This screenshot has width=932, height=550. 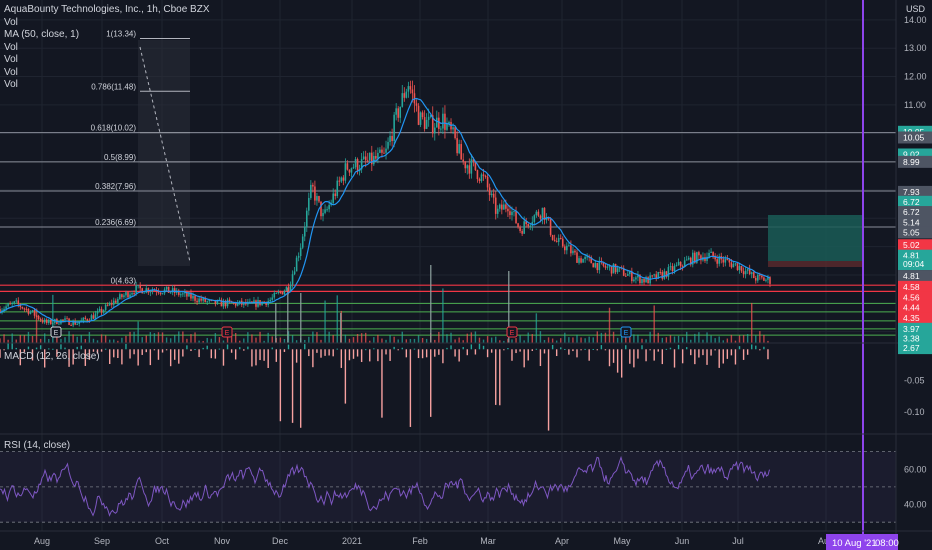 I want to click on rsi-pane-label: RSI (14, close), so click(x=37, y=445).